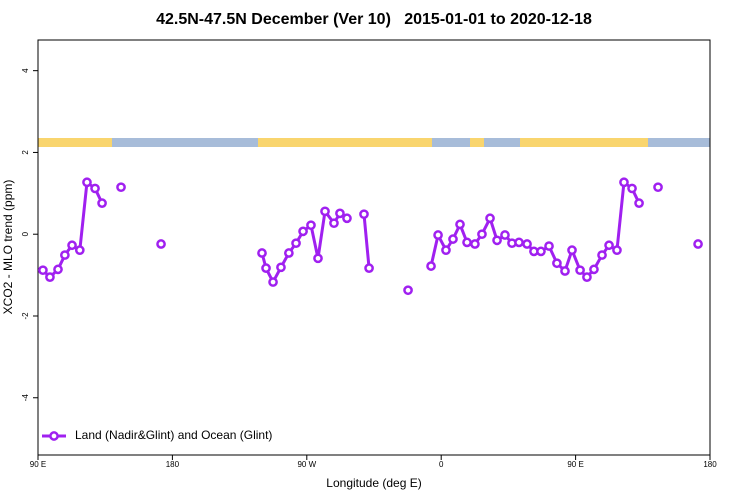 This screenshot has width=750, height=500. What do you see at coordinates (25, 70) in the screenshot?
I see `y-tick-label: 4` at bounding box center [25, 70].